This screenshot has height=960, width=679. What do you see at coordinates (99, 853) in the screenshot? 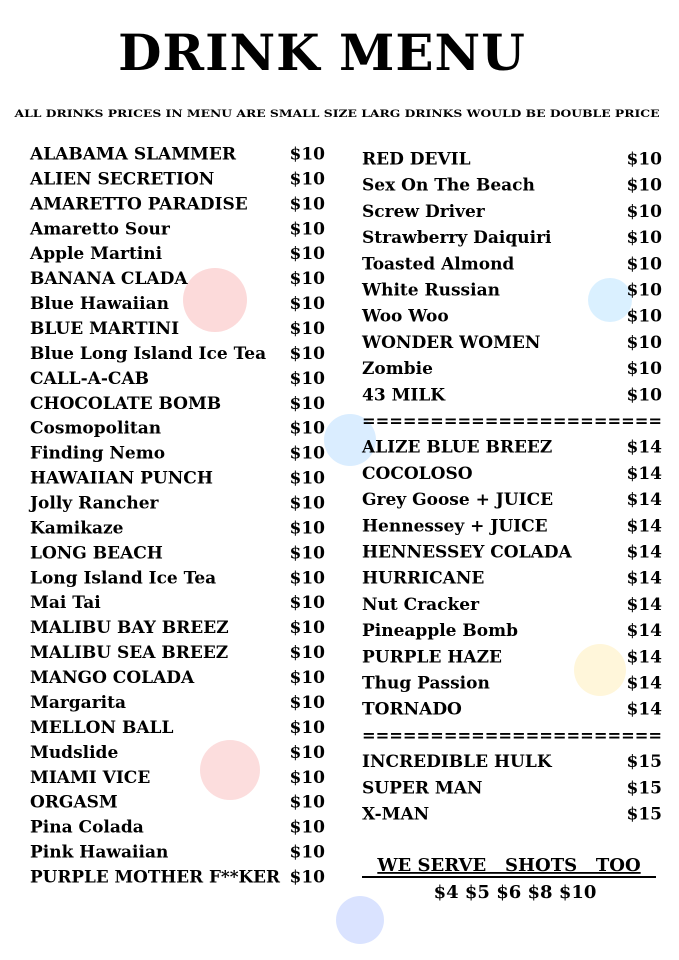
I see `item-name: Pink Hawaiian` at bounding box center [99, 853].